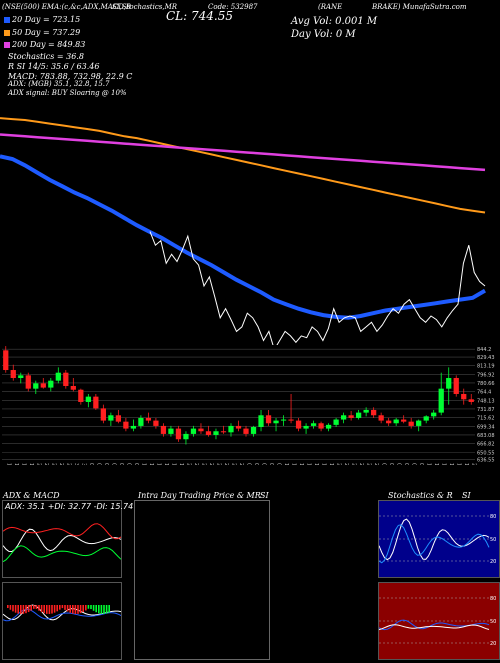 The height and width of the screenshot is (663, 500). I want to click on date-tick-label: 13 Feb, so click(151, 464).